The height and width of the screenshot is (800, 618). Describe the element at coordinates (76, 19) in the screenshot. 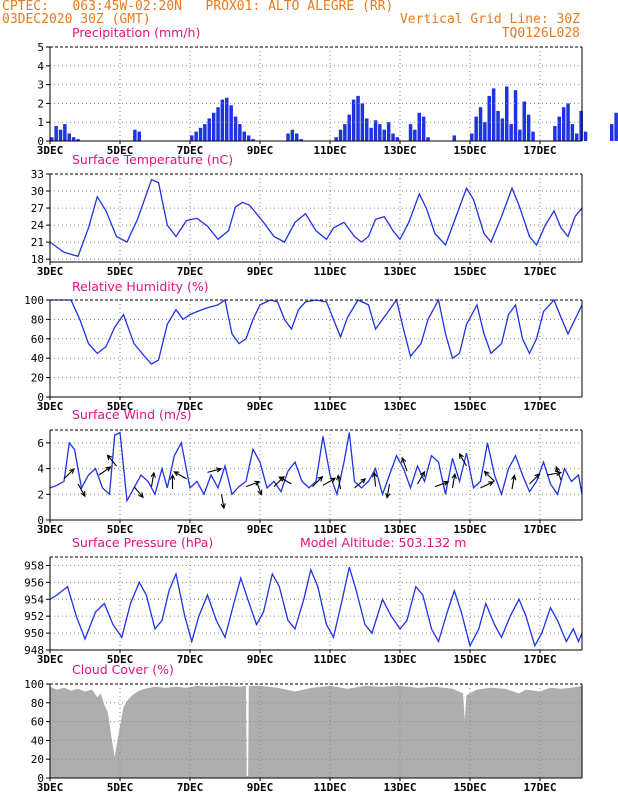

I see `header-date-line: 03DEC2020 30Z (GMT)` at that location.